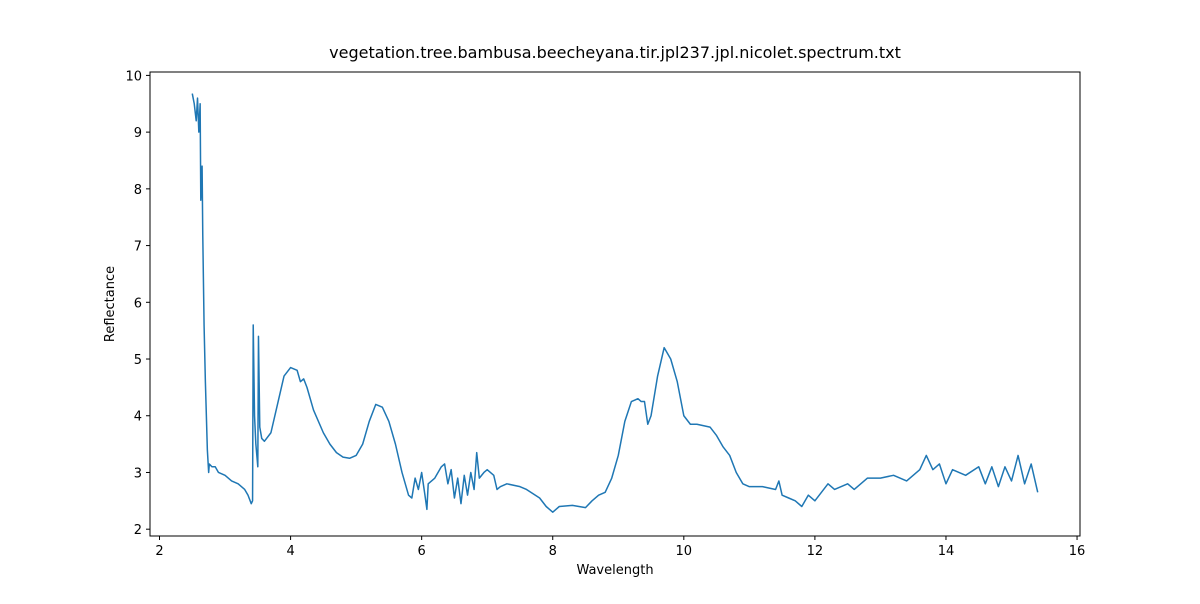 This screenshot has width=1200, height=604. What do you see at coordinates (138, 417) in the screenshot?
I see `y-tick-label: 4` at bounding box center [138, 417].